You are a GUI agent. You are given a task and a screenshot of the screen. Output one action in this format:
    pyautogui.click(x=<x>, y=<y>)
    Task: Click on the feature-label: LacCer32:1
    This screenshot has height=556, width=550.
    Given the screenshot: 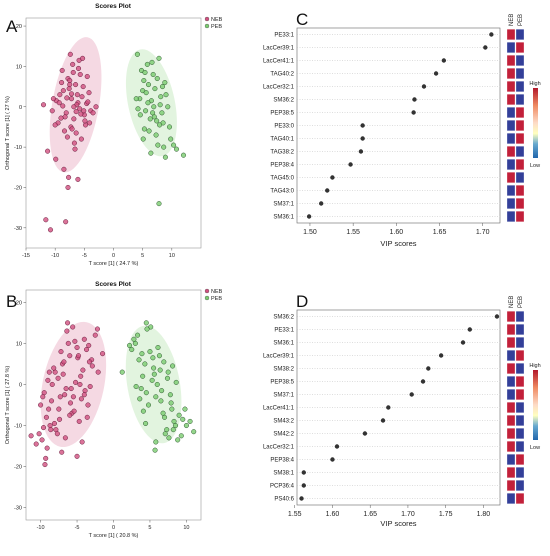 What is the action you would take?
    pyautogui.click(x=279, y=448)
    